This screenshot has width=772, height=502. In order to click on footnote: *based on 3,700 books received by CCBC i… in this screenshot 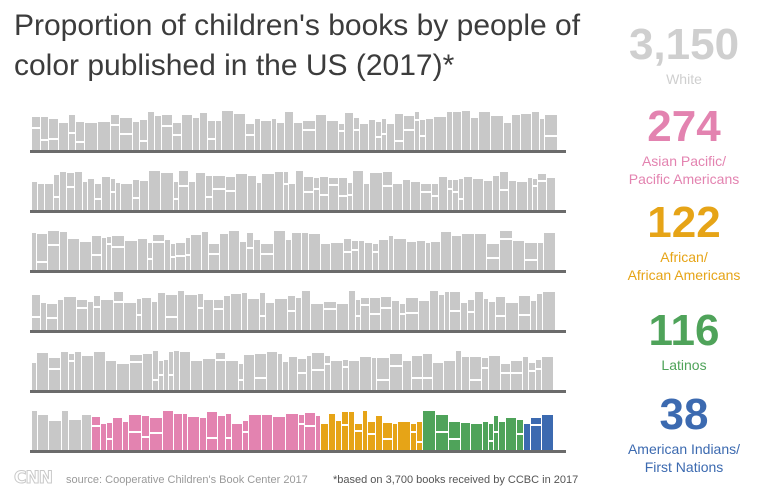, I will do `click(456, 480)`.